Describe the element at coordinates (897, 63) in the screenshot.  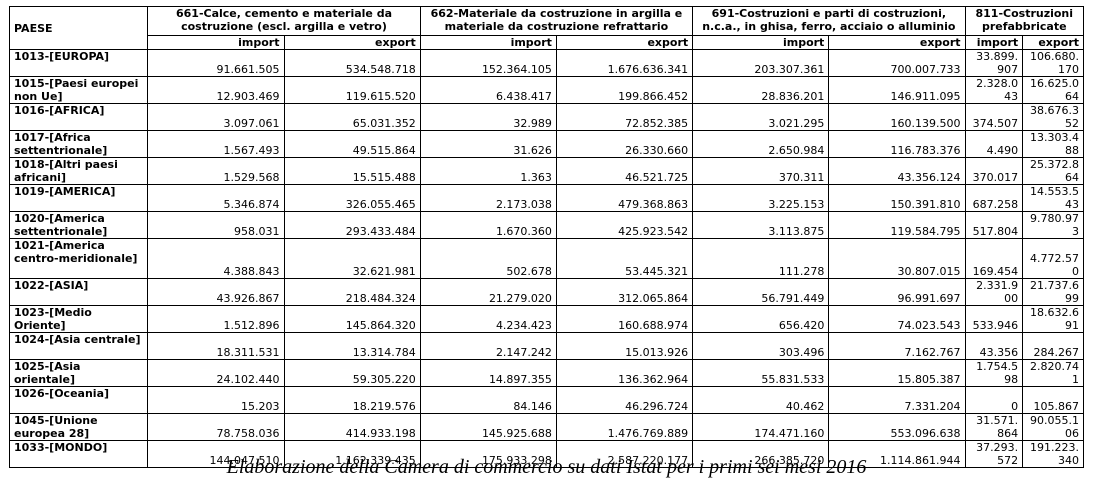
I see `value-cell: 700.007.733` at that location.